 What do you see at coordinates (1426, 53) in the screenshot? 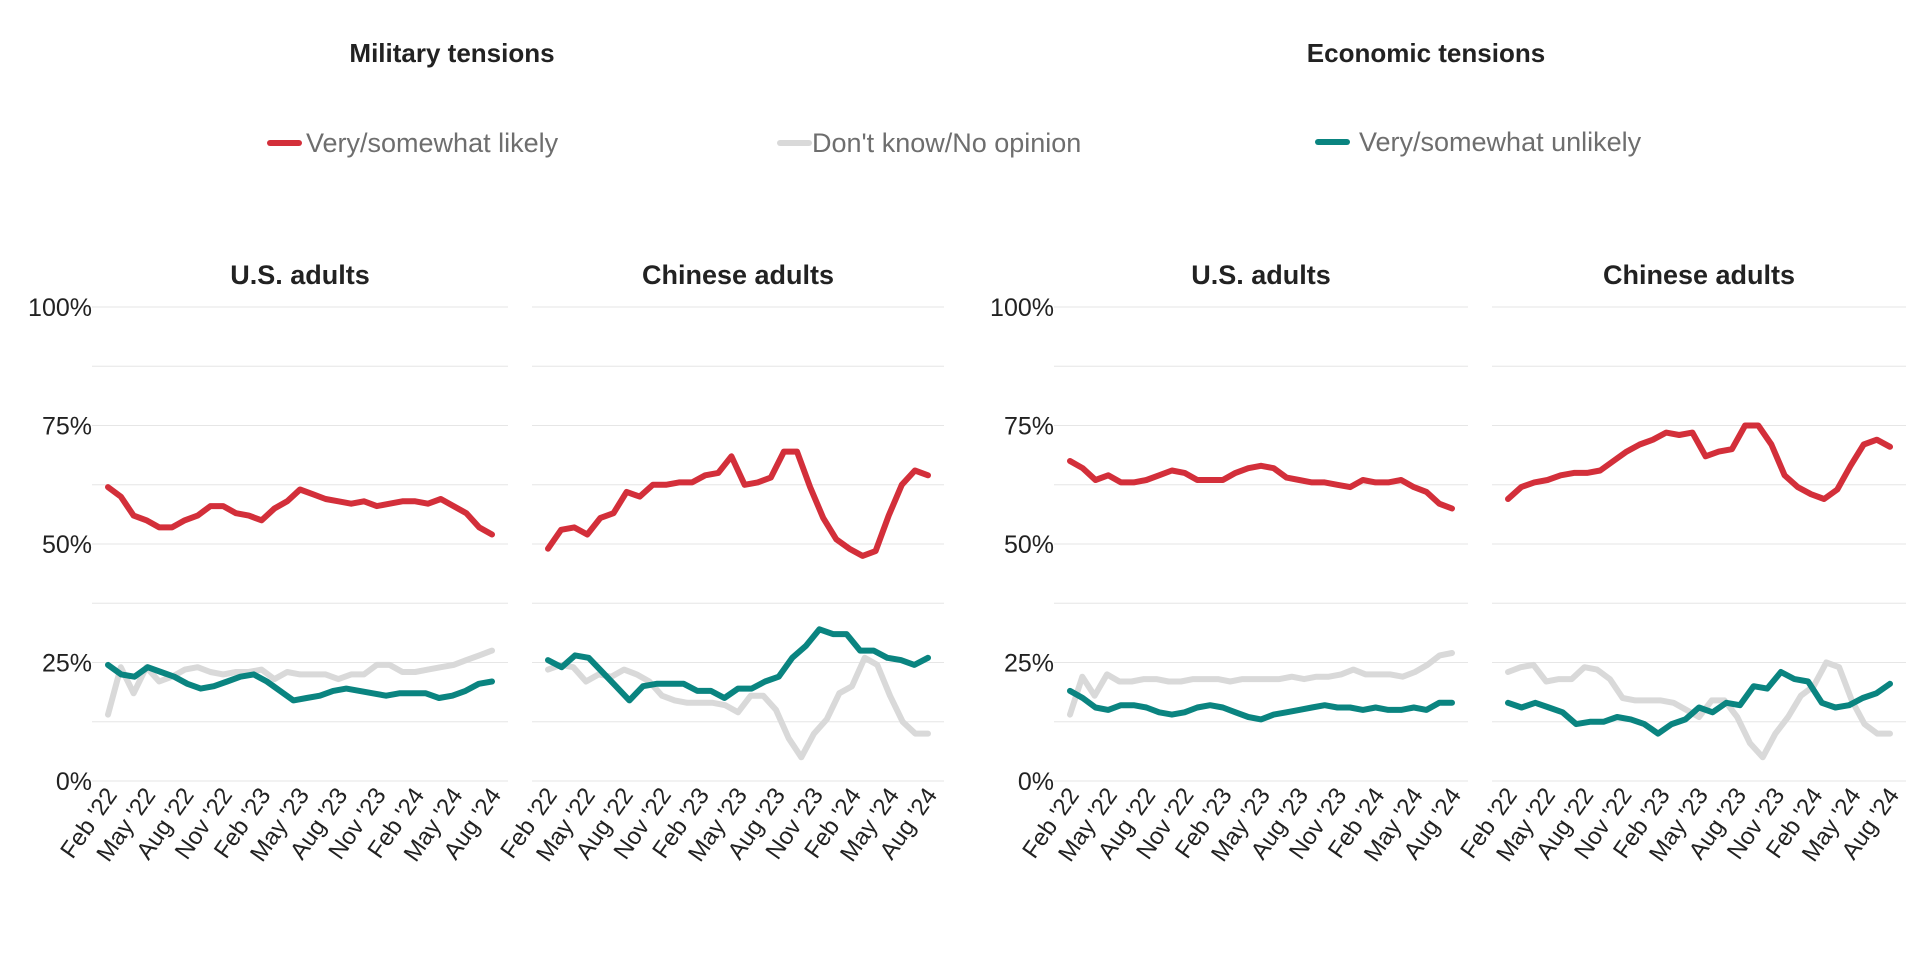
I see `group-title-economic-tensions: Economic tensions` at bounding box center [1426, 53].